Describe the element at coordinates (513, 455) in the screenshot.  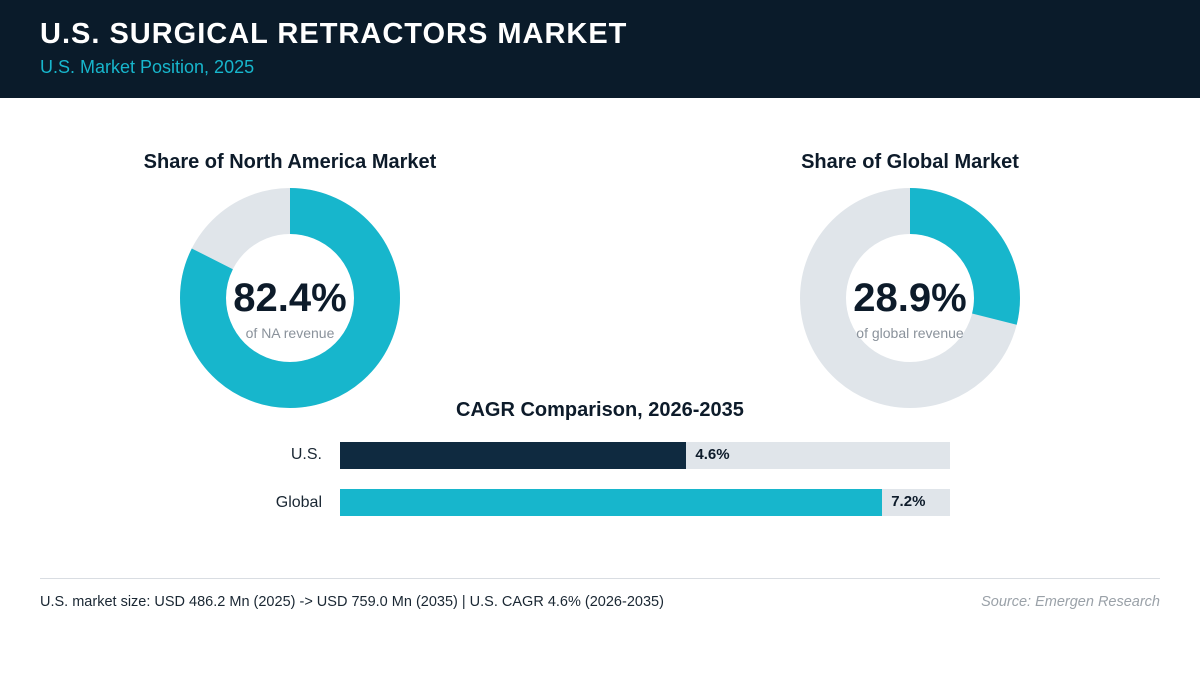
I see `bar-us` at that location.